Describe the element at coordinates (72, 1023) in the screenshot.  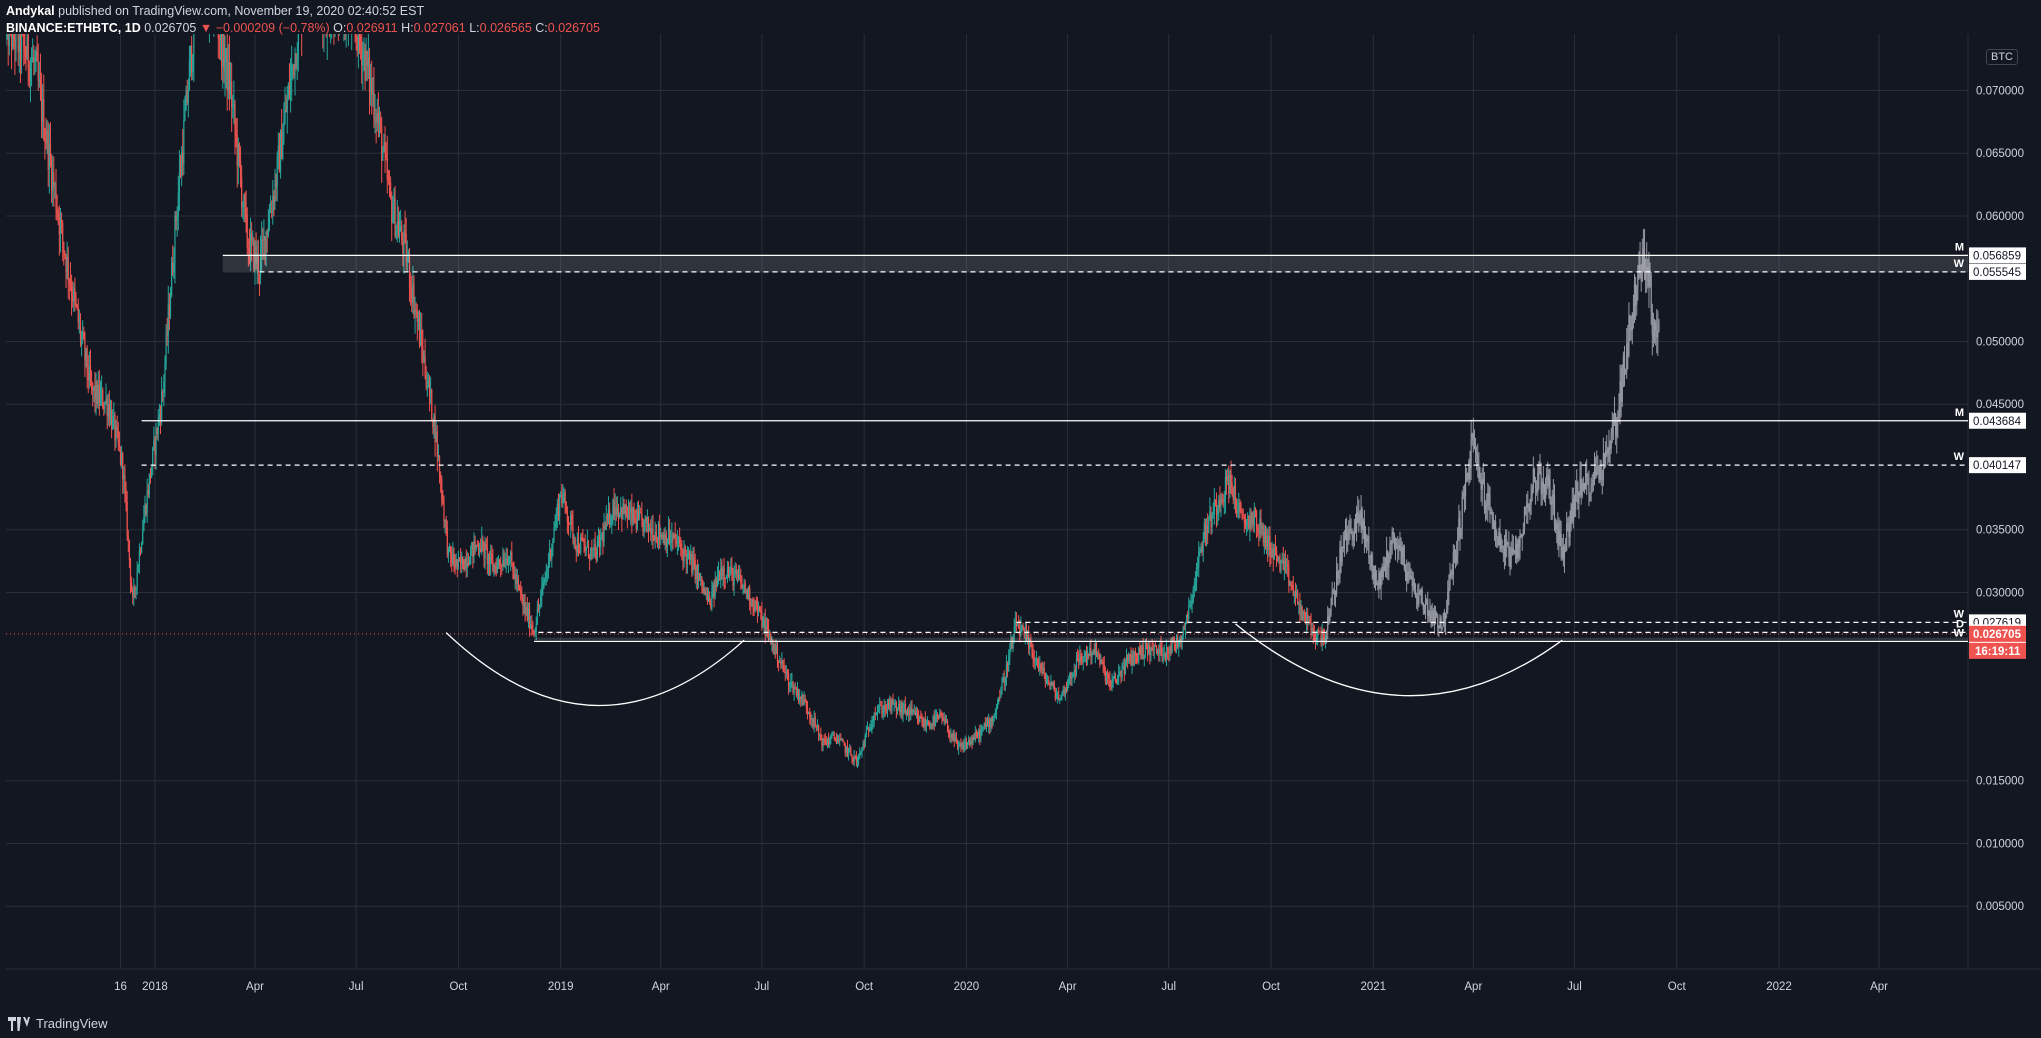
I see `tradingview-logo-text: TradingView` at that location.